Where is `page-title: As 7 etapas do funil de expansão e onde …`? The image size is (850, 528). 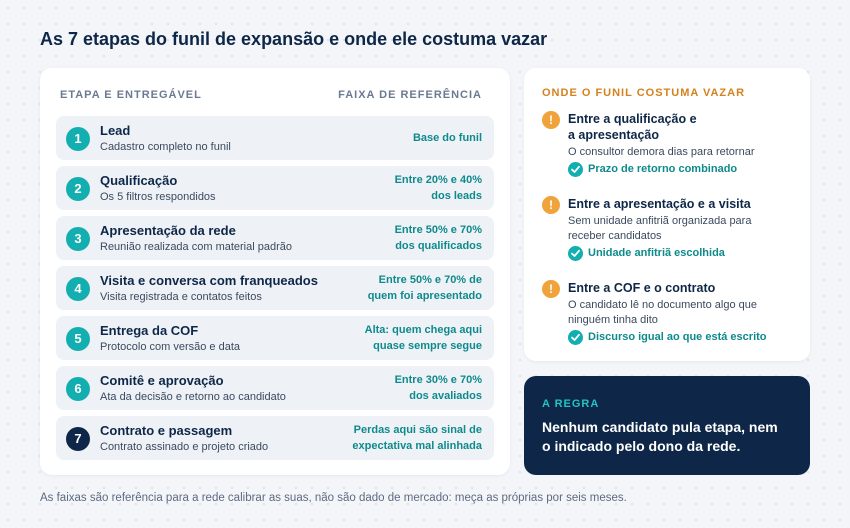 page-title: As 7 etapas do funil de expansão e onde … is located at coordinates (294, 39).